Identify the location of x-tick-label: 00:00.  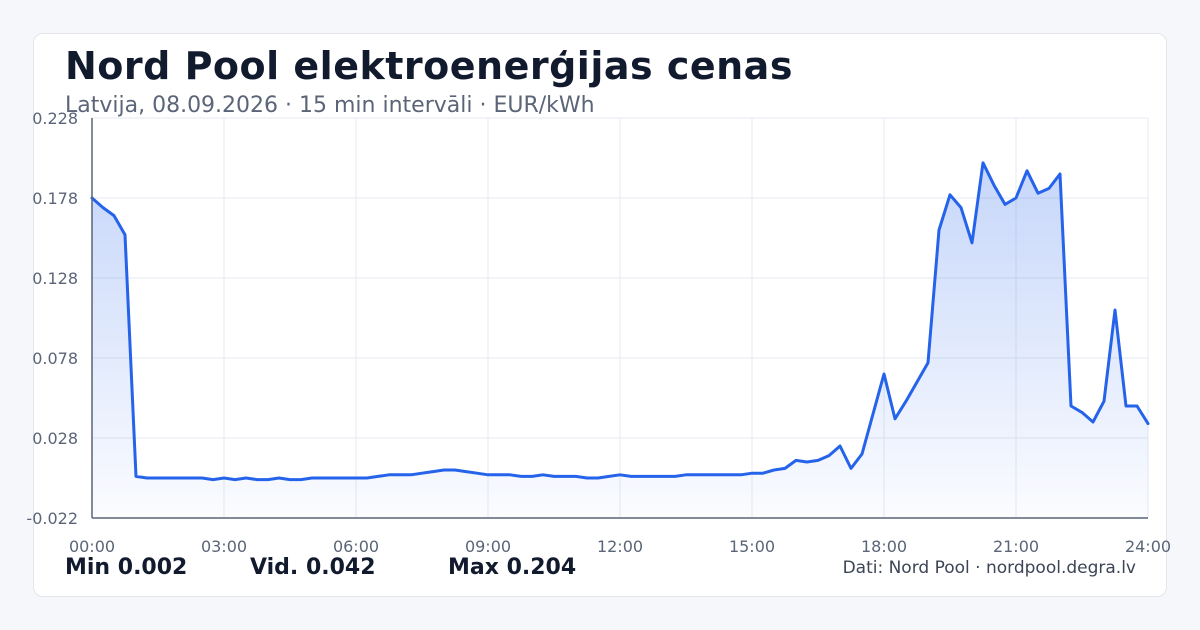
(92, 546).